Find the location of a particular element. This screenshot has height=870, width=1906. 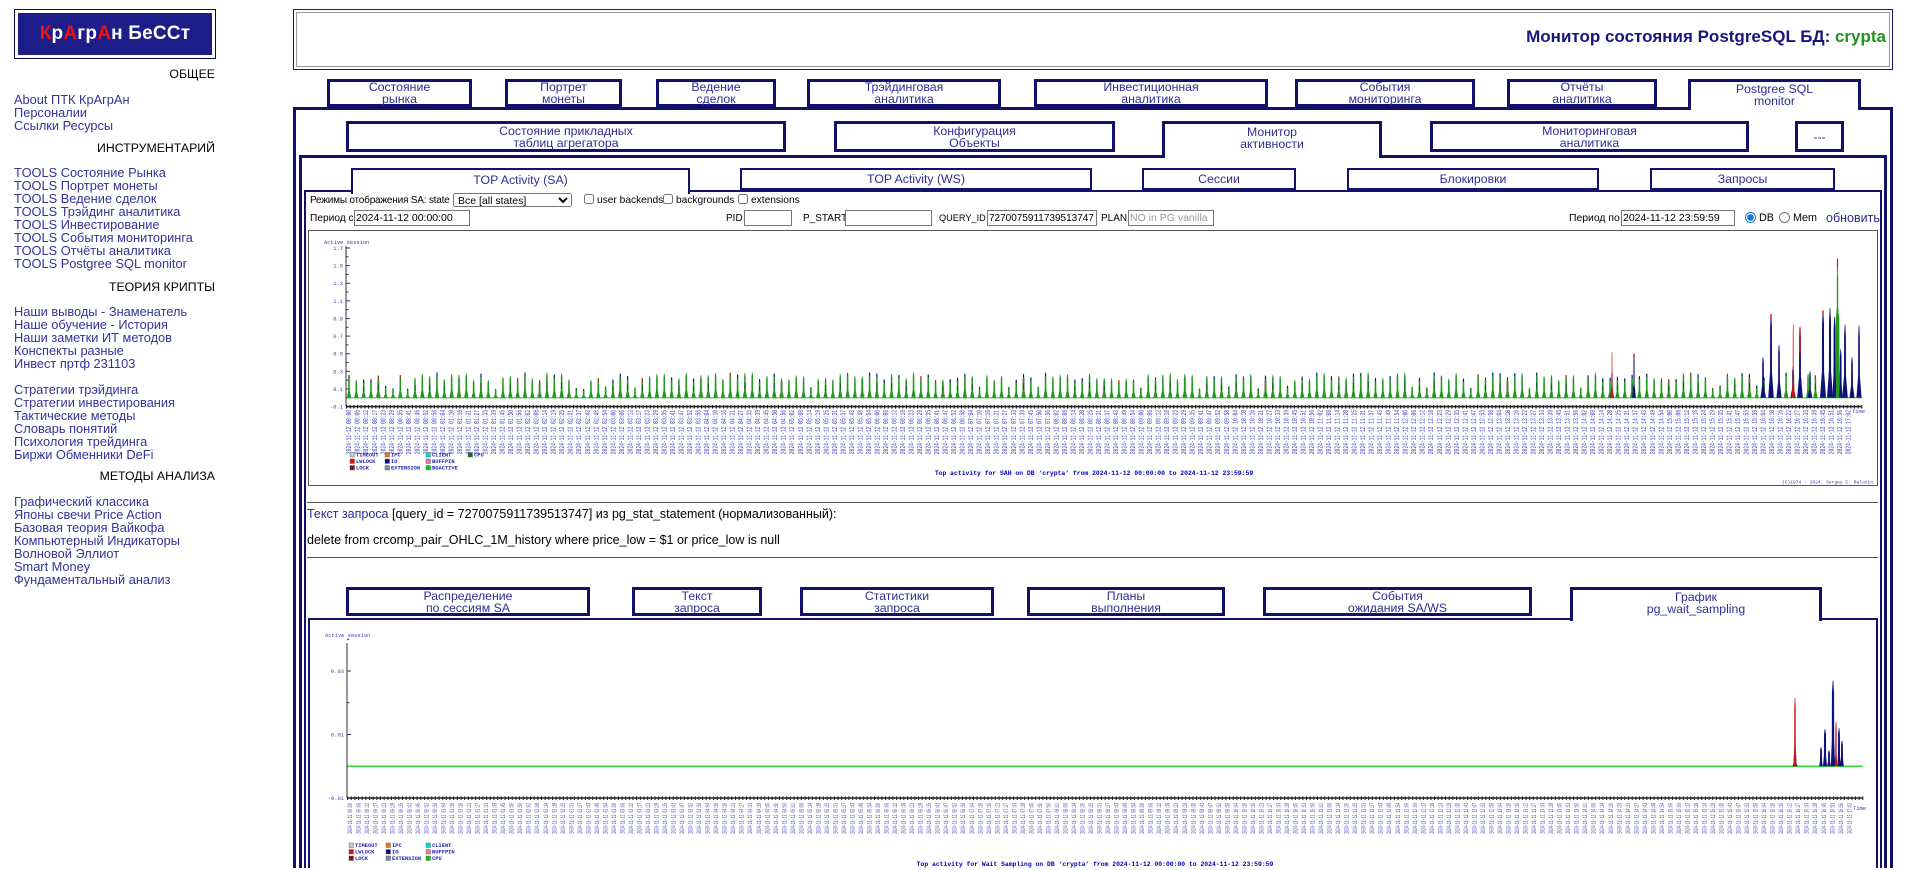

svg-text: Active session is located at coordinates (347, 636).